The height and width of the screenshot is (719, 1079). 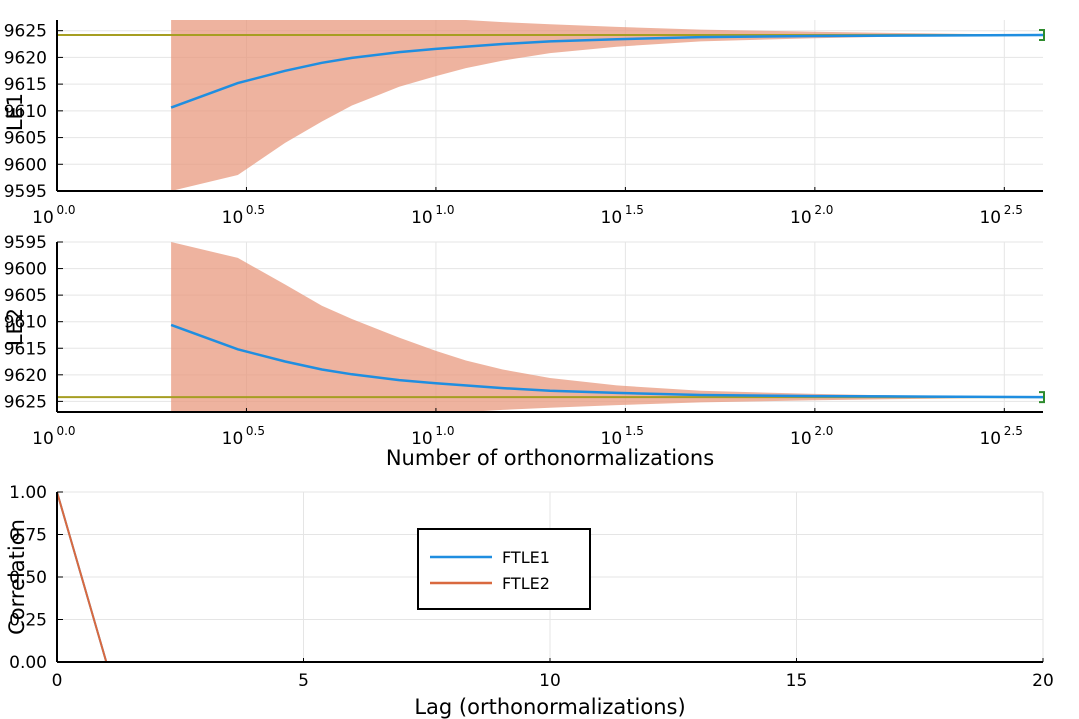 What do you see at coordinates (28, 493) in the screenshot?
I see `y-tick-label: 1.00` at bounding box center [28, 493].